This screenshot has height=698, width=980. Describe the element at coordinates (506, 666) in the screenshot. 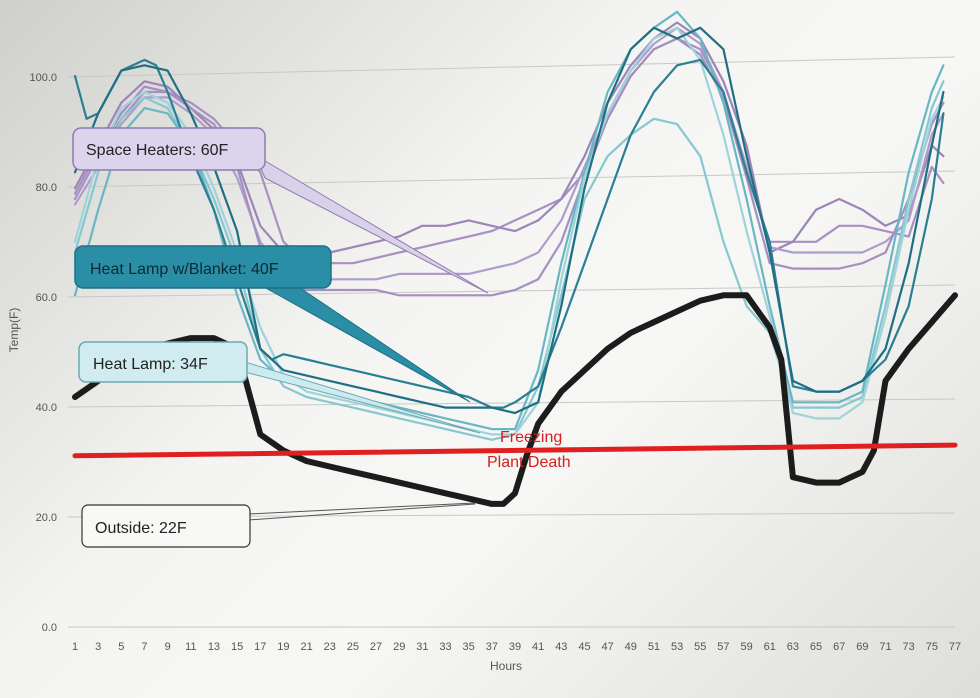

I see `x-axis-title: Hours` at that location.